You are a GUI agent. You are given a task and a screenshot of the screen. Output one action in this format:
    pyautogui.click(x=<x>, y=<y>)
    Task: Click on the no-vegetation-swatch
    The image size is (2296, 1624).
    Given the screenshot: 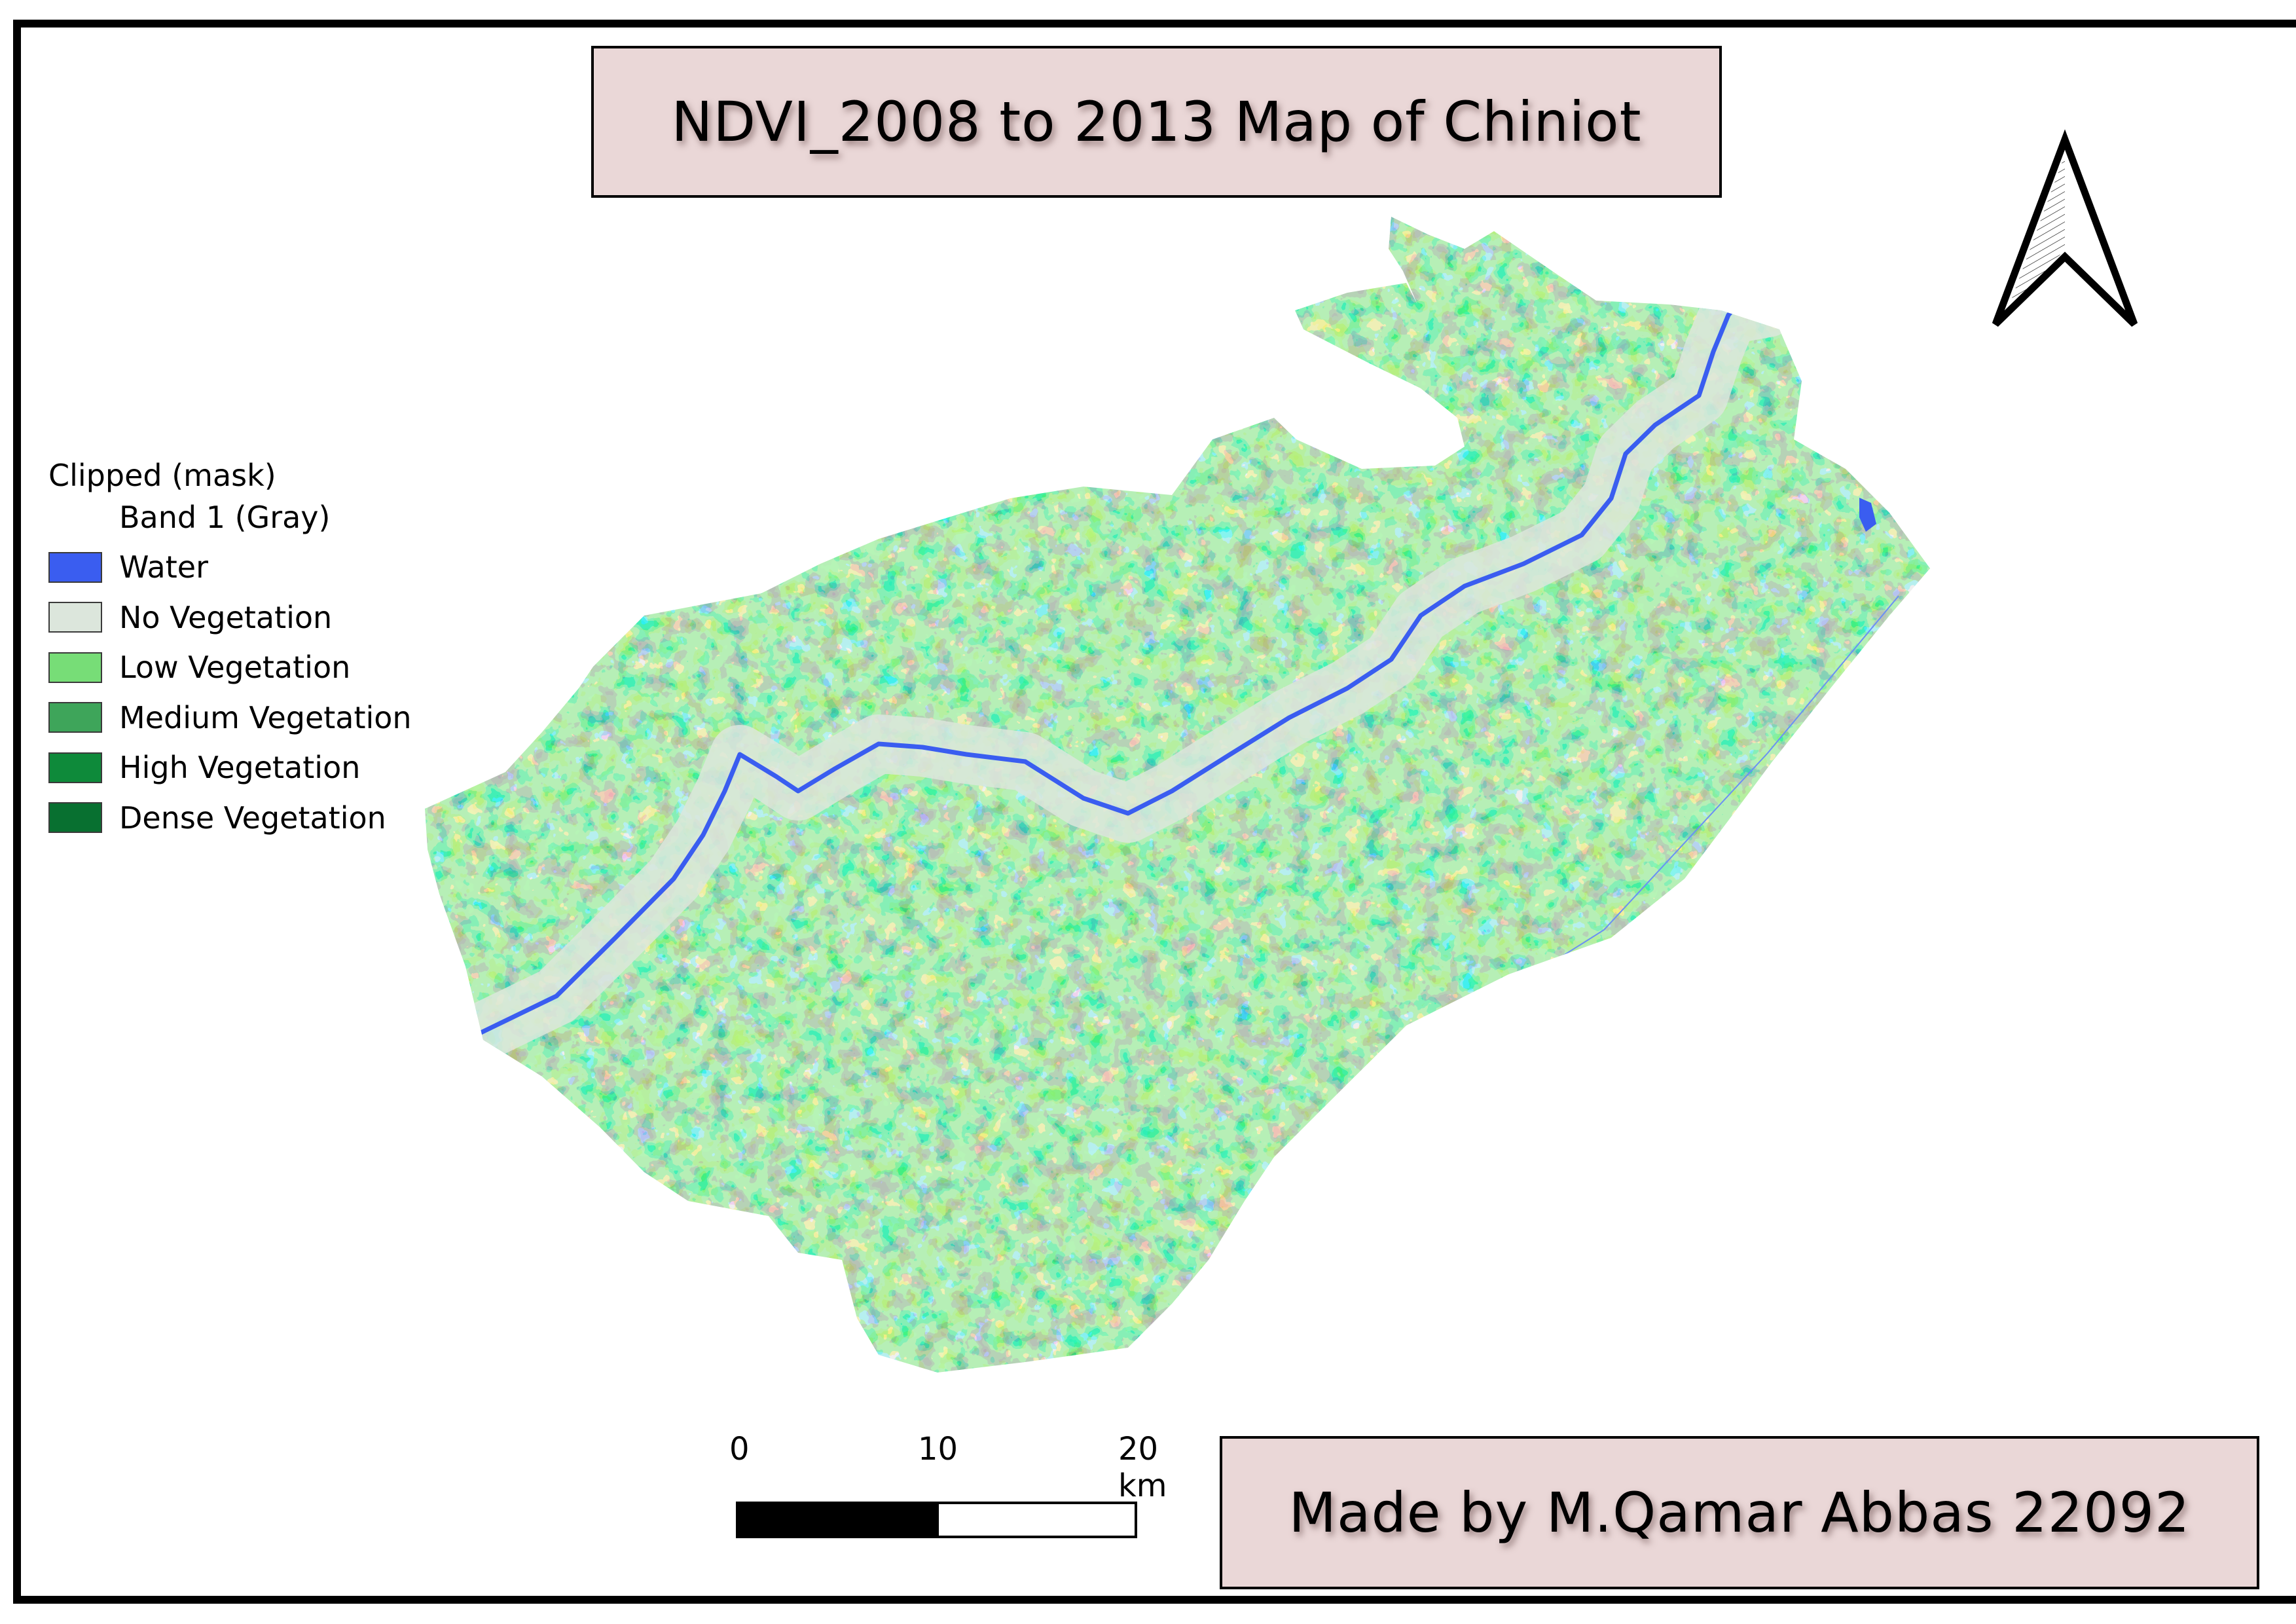 What is the action you would take?
    pyautogui.click(x=75, y=617)
    